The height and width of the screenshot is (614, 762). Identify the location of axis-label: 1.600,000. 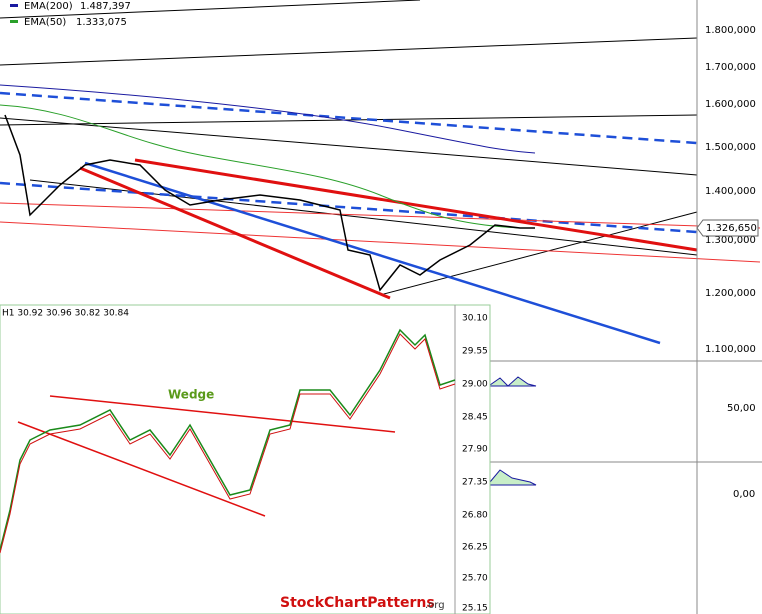
(730, 104).